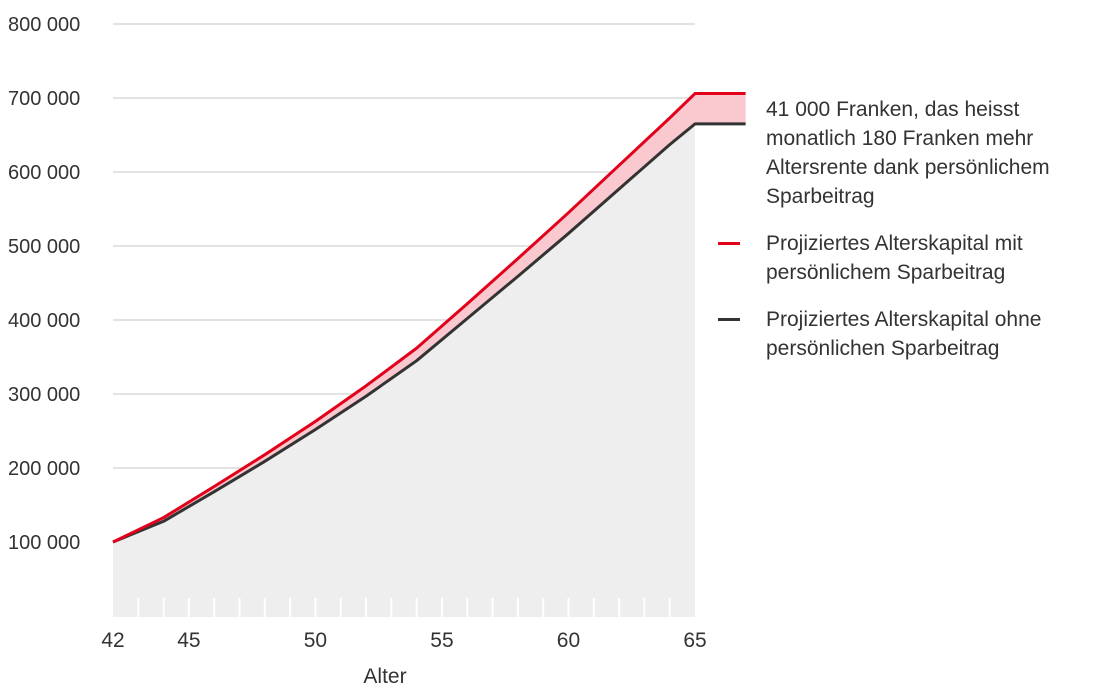 Image resolution: width=1116 pixels, height=689 pixels. I want to click on y-tick-label: 700 000, so click(44, 99).